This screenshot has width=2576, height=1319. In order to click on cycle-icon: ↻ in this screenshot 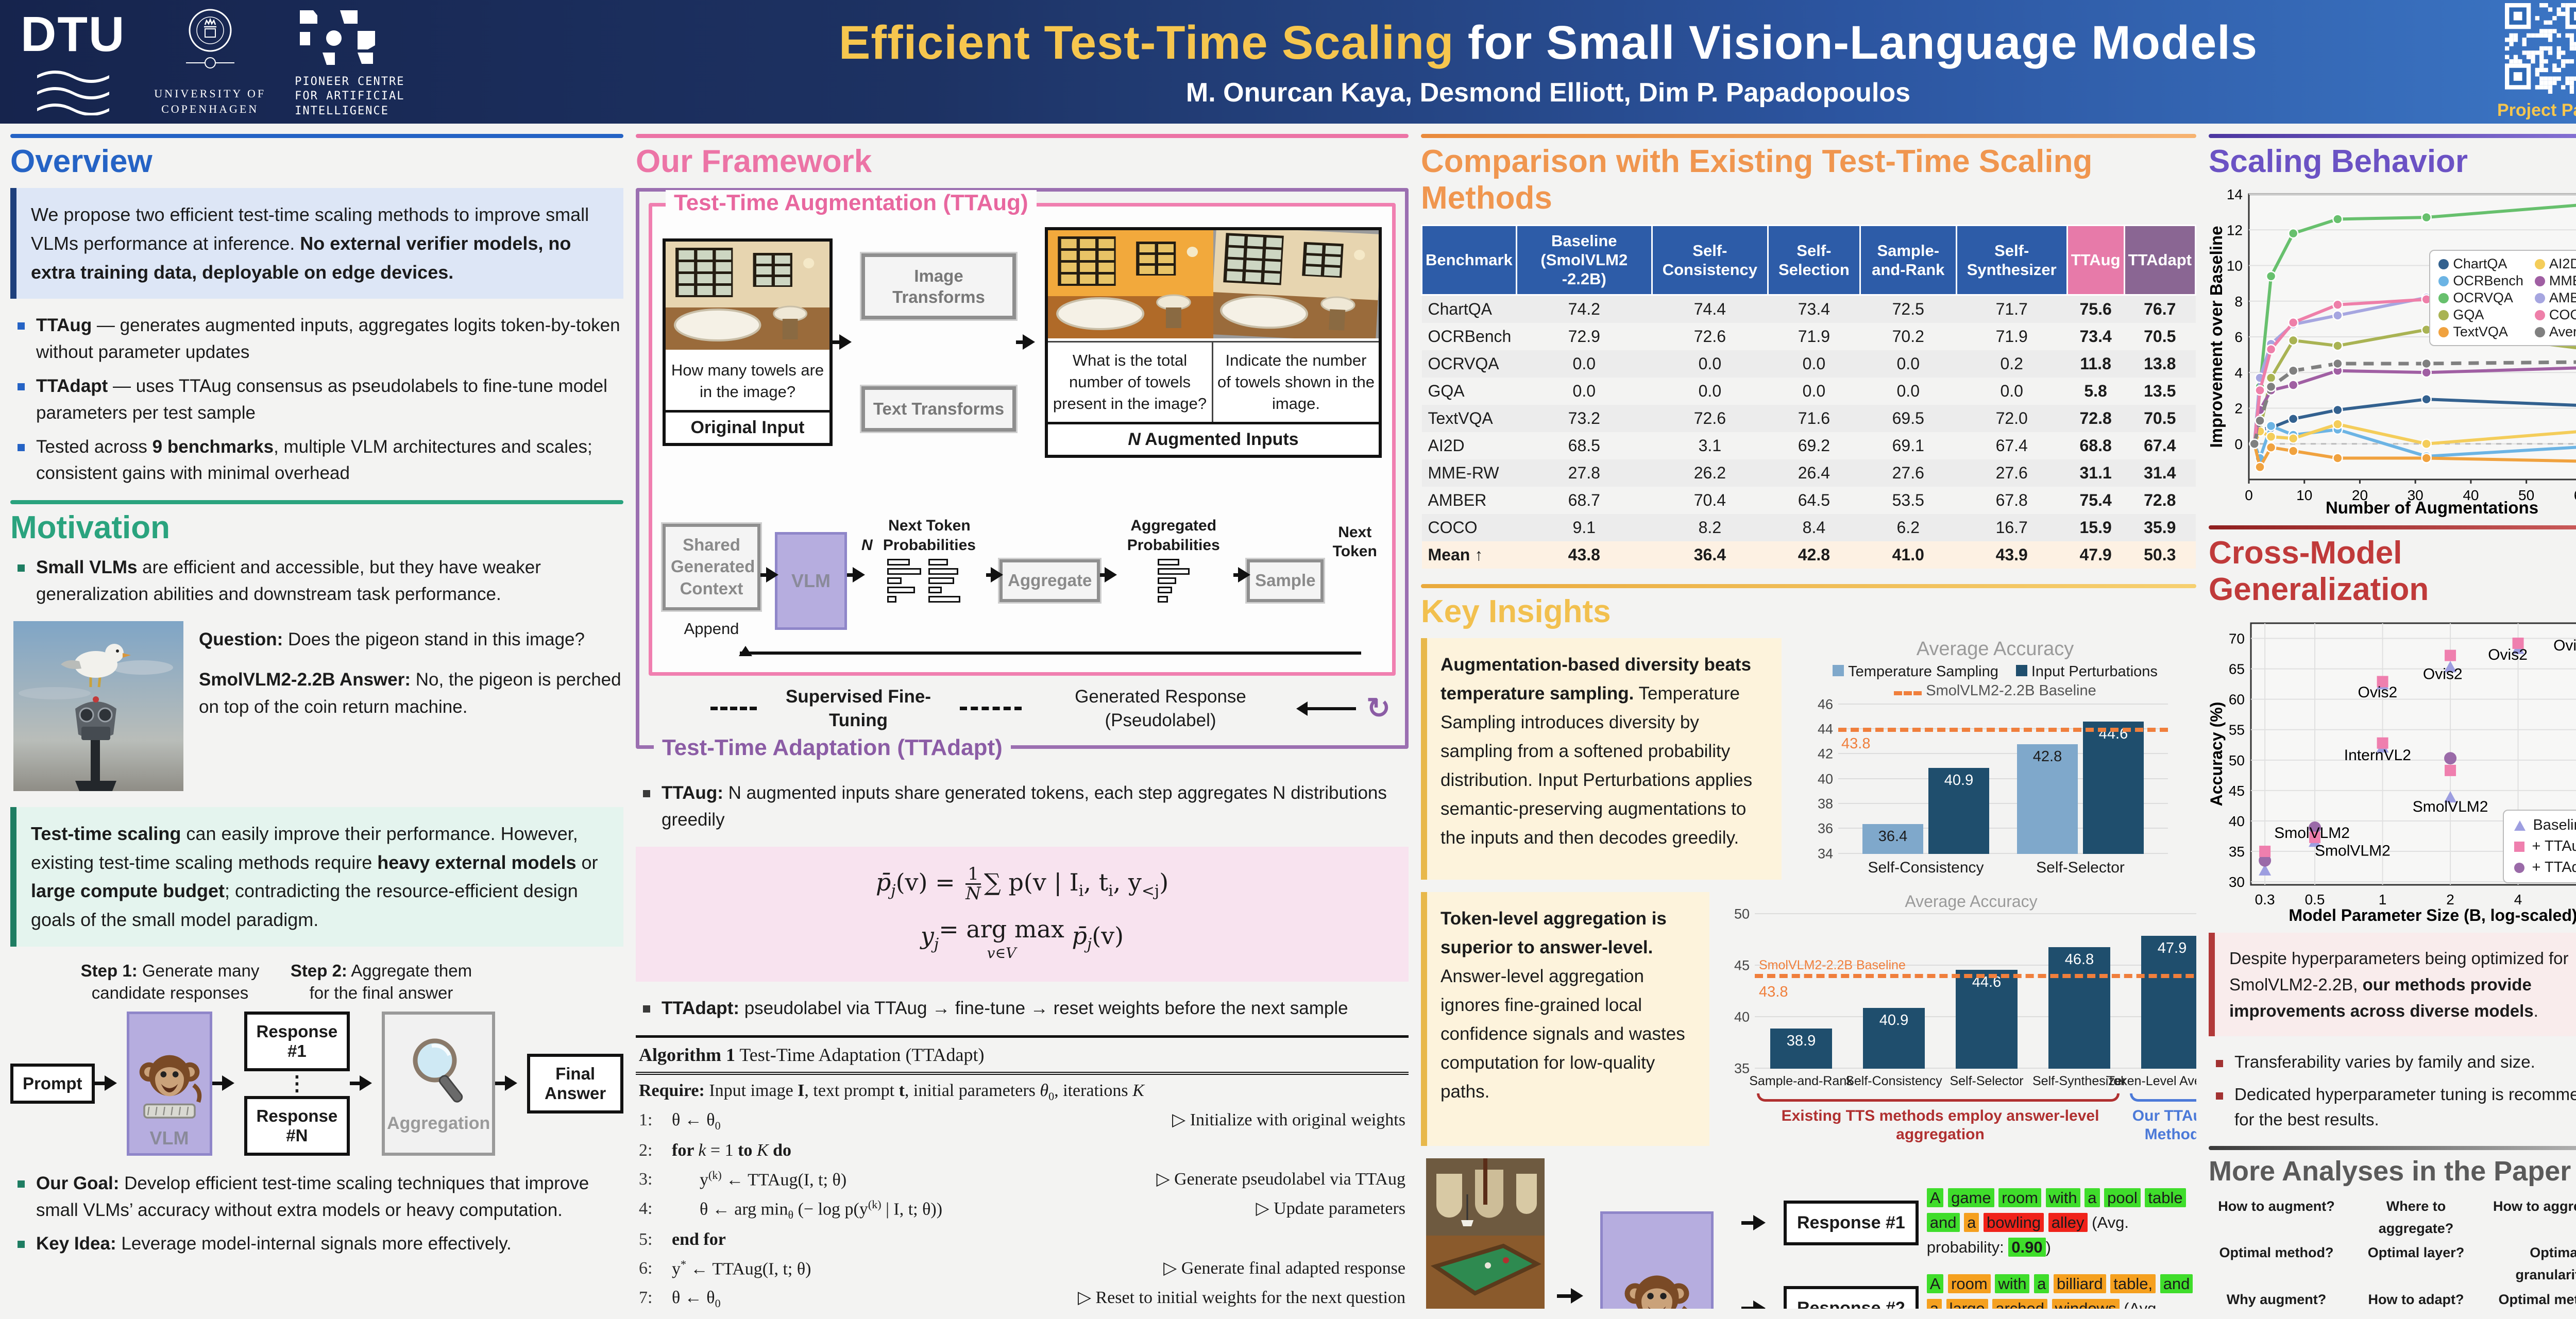, I will do `click(1378, 708)`.